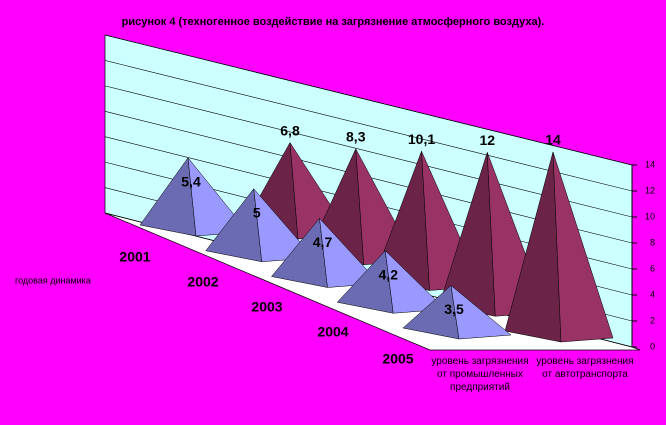  What do you see at coordinates (134, 257) in the screenshot?
I see `x-tick-label: 2001` at bounding box center [134, 257].